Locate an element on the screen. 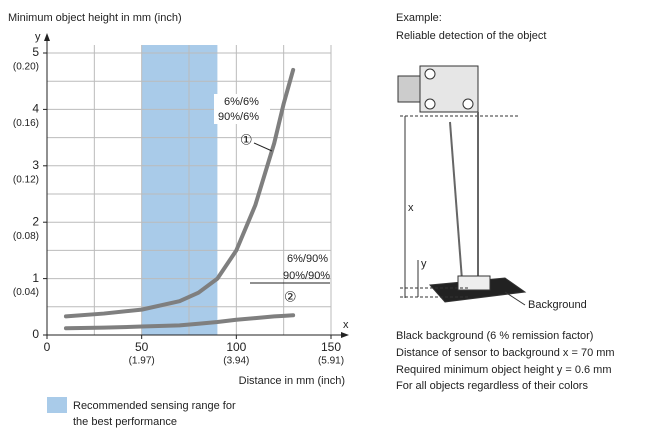 The height and width of the screenshot is (434, 652). note: Black background (6 % remission factor) is located at coordinates (494, 336).